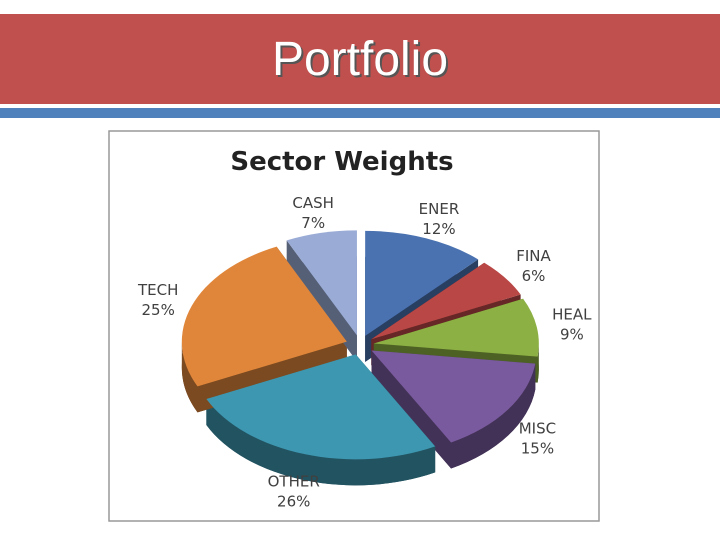 This screenshot has width=720, height=544. What do you see at coordinates (158, 310) in the screenshot?
I see `slice-value-label: 25%` at bounding box center [158, 310].